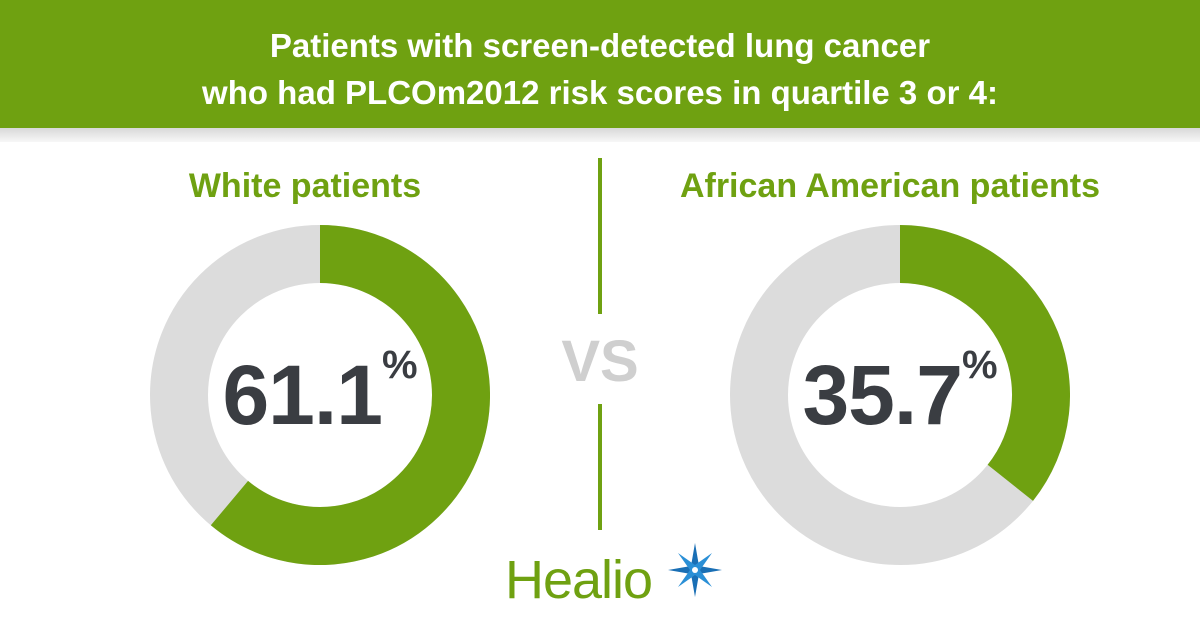  I want to click on donut-slice-african-american-value, so click(984, 363).